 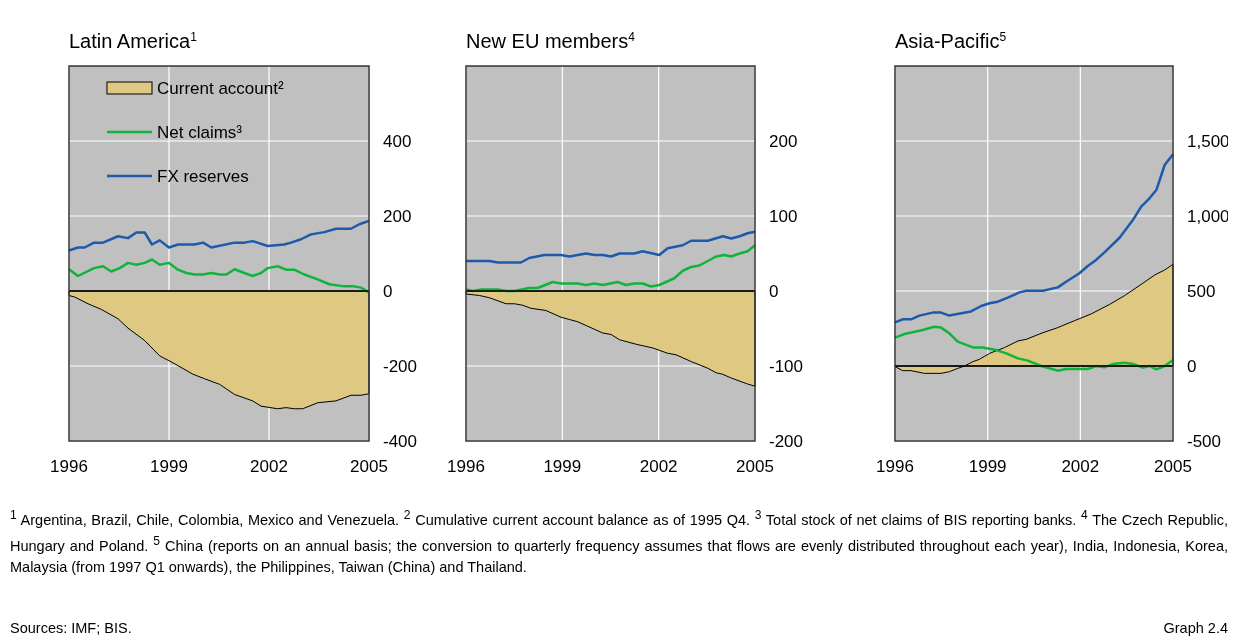 I want to click on y-tick-label: -100, so click(x=786, y=366).